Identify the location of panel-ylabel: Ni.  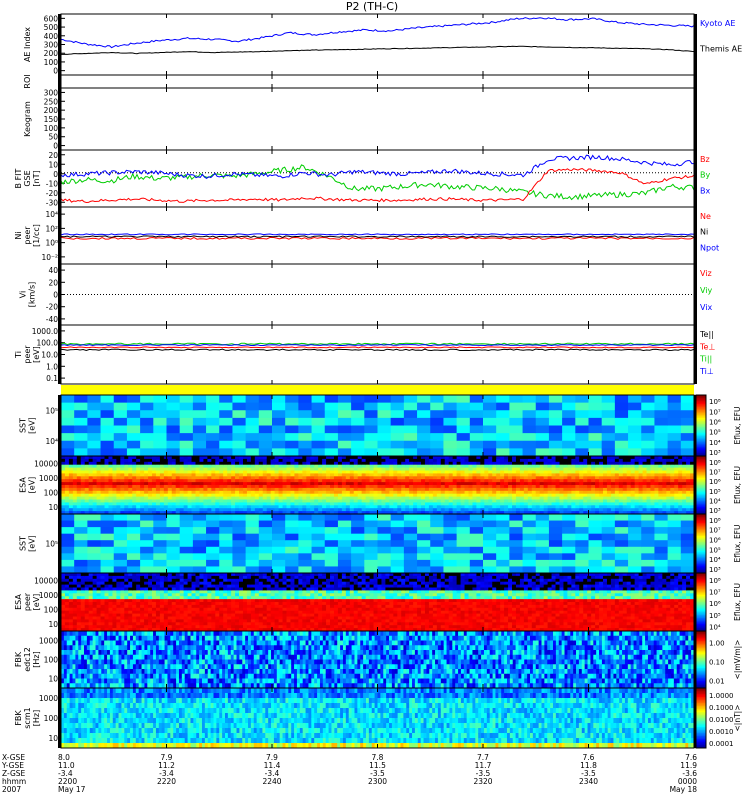
(18, 235).